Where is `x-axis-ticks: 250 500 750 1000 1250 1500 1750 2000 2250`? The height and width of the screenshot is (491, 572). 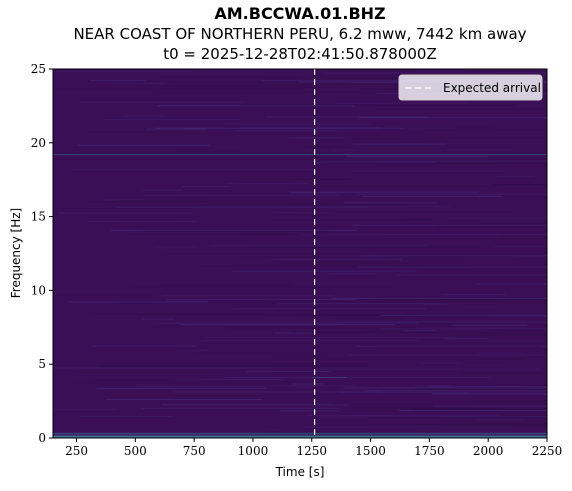 x-axis-ticks: 250 500 750 1000 1250 1500 1750 2000 2250 is located at coordinates (313, 448).